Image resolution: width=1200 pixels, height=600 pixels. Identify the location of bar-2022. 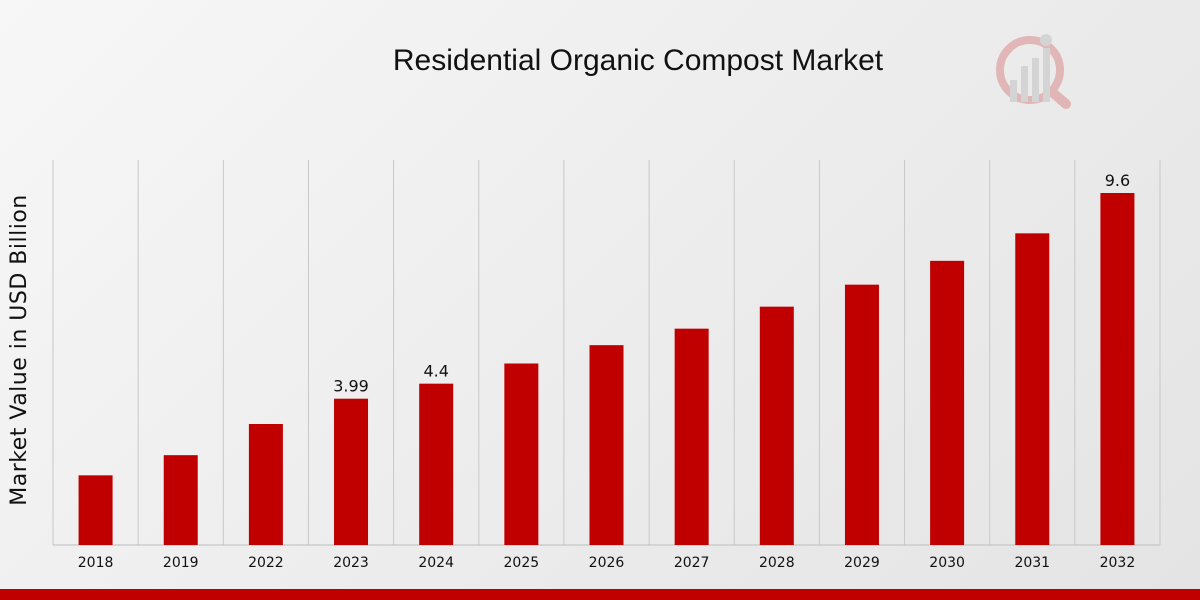
(265, 484).